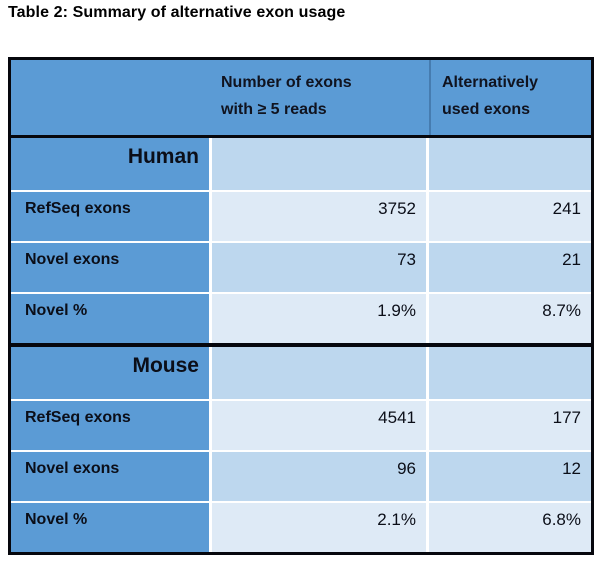 The width and height of the screenshot is (603, 565). Describe the element at coordinates (286, 82) in the screenshot. I see `header-col-exon-count-line1: Number of exons` at that location.